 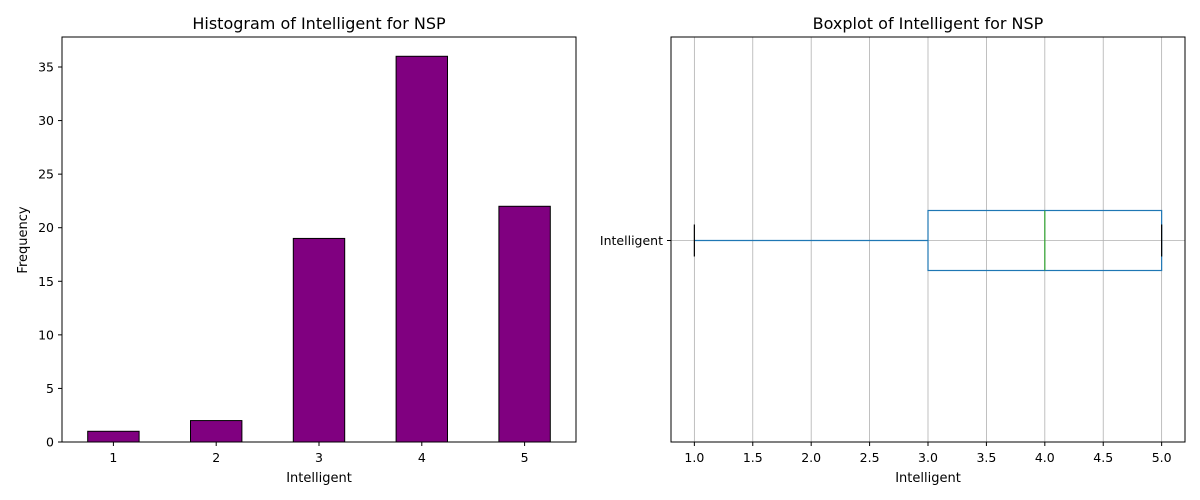 What do you see at coordinates (319, 457) in the screenshot?
I see `histogram-x-tick-label: 3` at bounding box center [319, 457].